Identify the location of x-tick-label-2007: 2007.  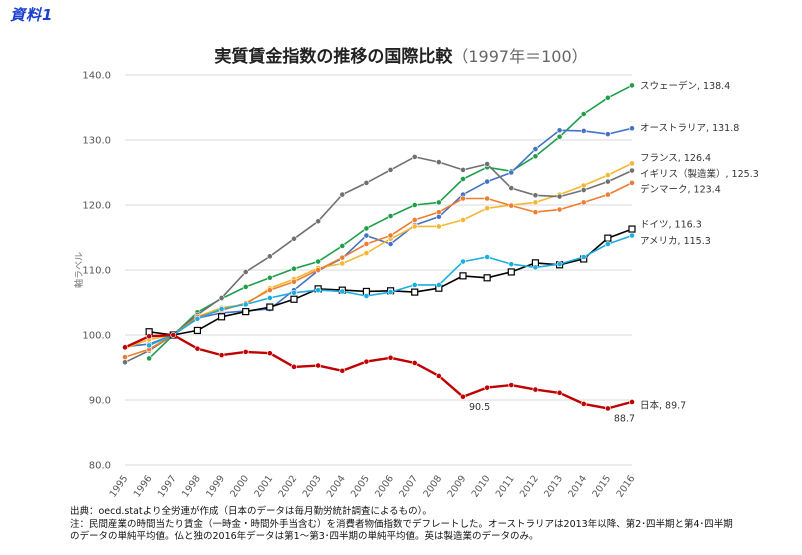
(408, 486).